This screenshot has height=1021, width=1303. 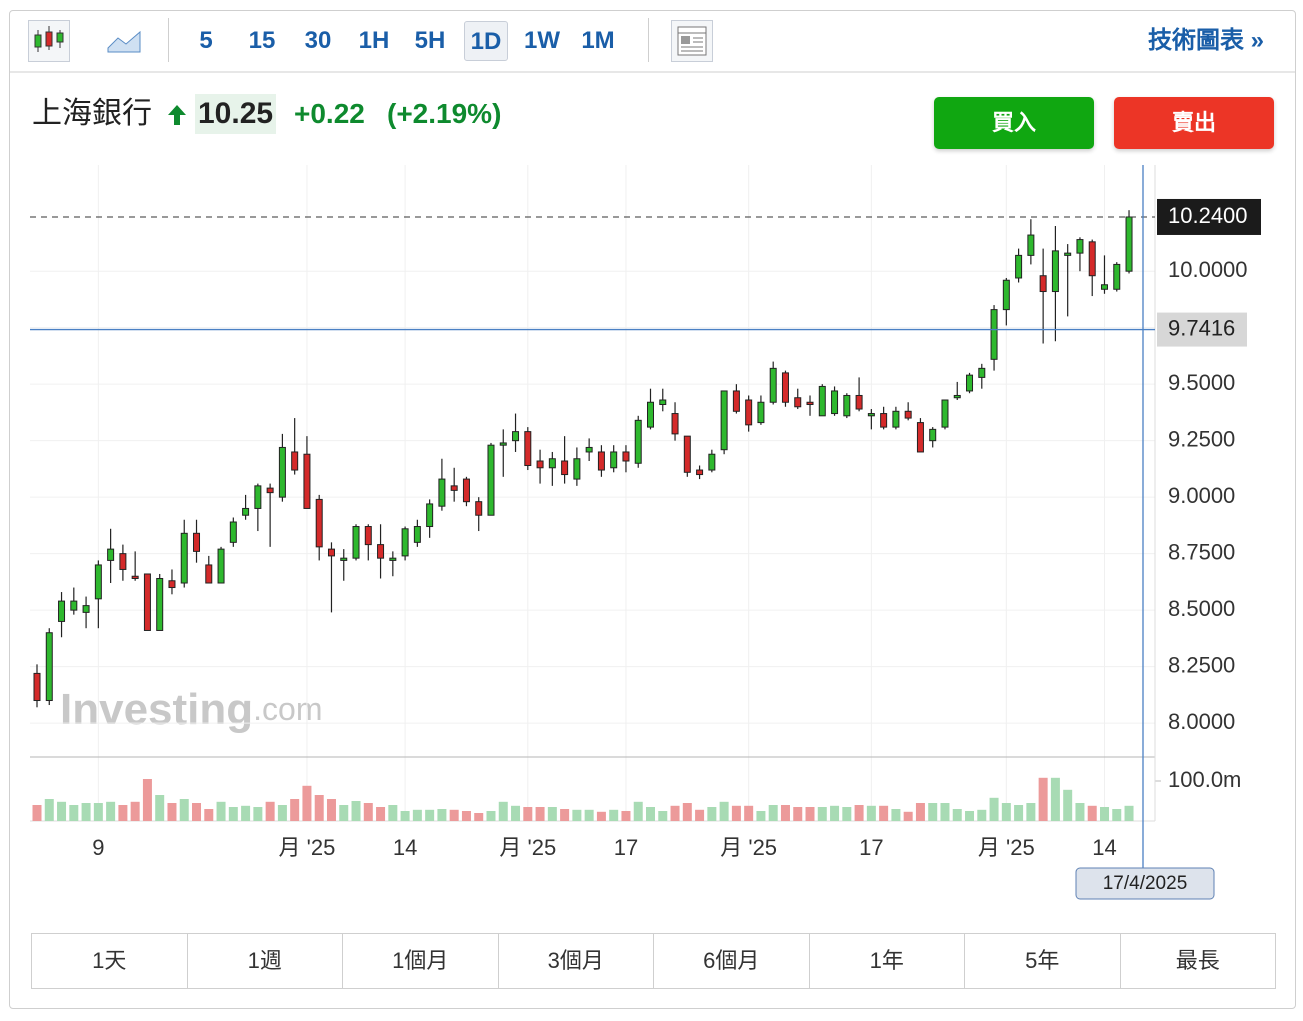 I want to click on y-tick-label: 9.0000, so click(x=1201, y=495).